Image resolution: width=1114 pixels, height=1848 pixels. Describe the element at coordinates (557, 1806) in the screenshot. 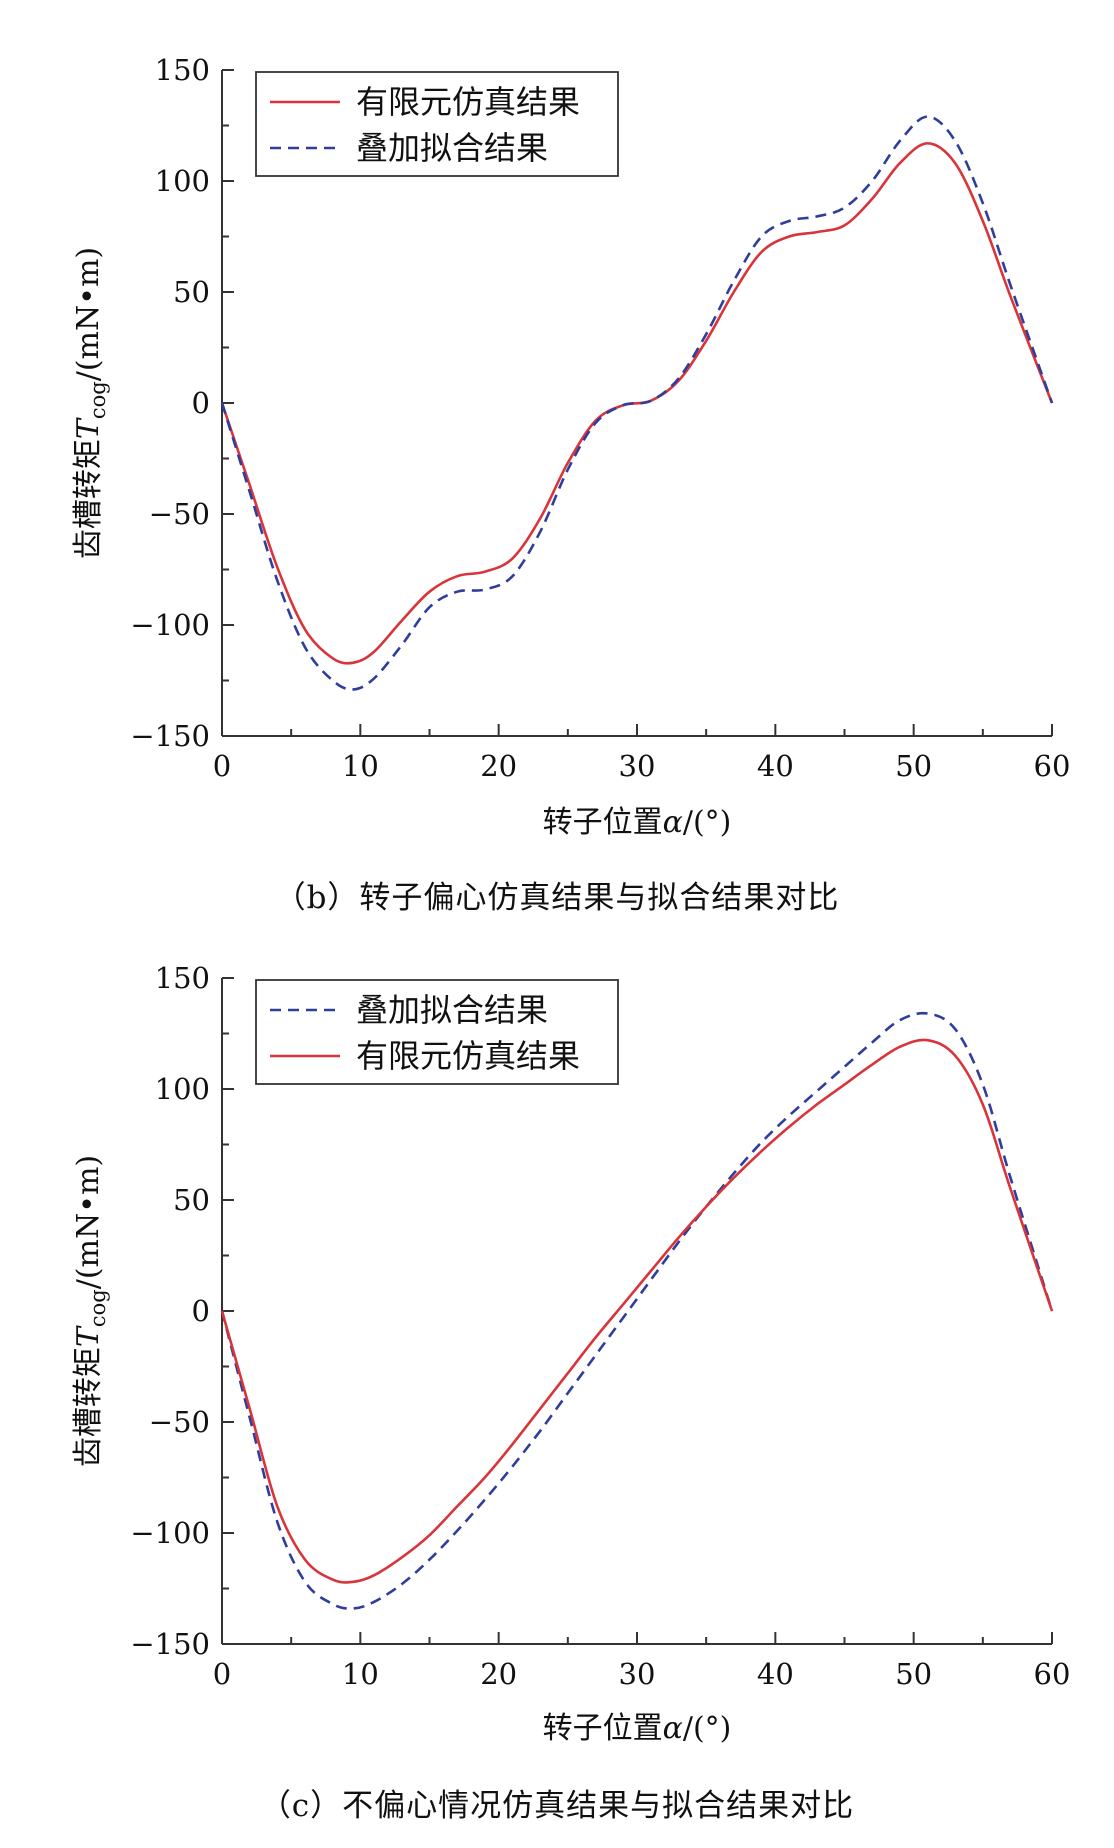

I see `figure-caption: （c）不偏心情况仿真结果与拟合结果对比` at that location.